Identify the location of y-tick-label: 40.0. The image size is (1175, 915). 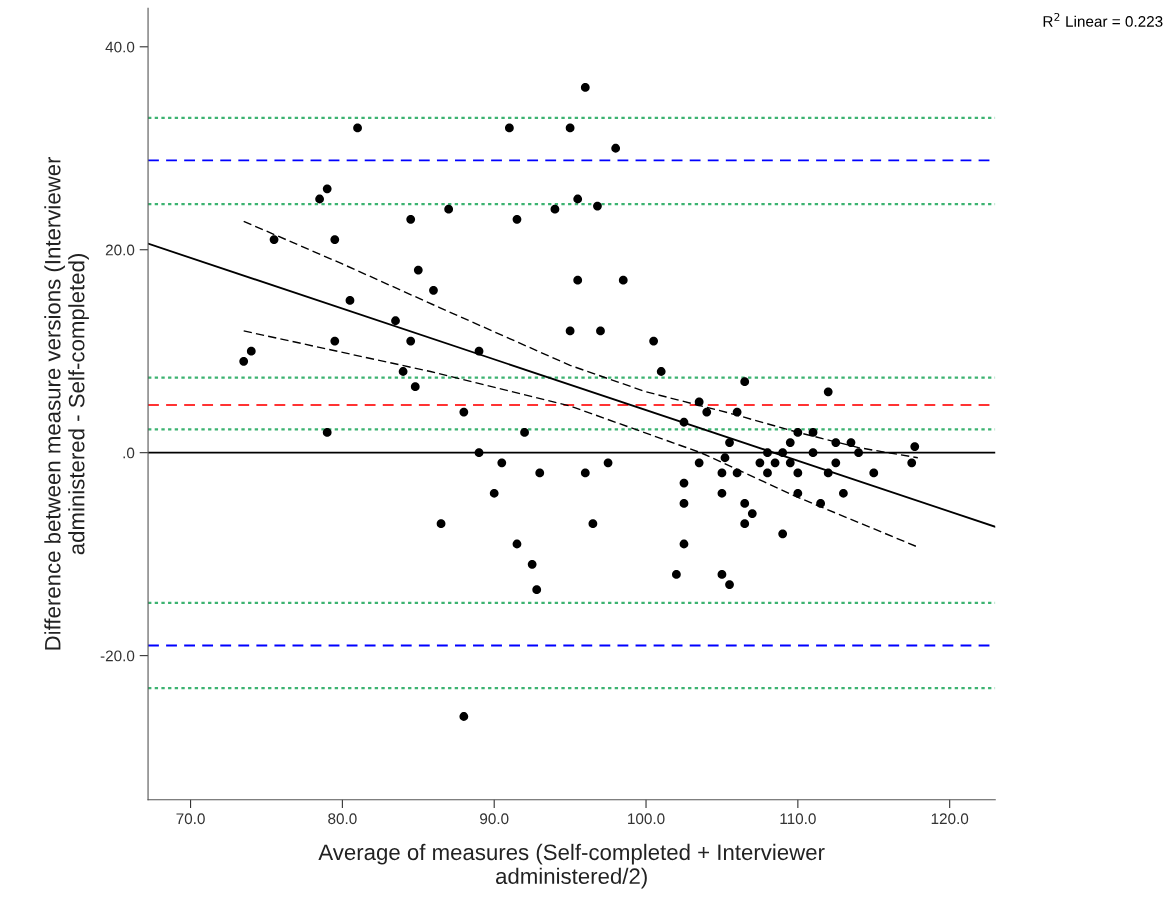
(120, 47).